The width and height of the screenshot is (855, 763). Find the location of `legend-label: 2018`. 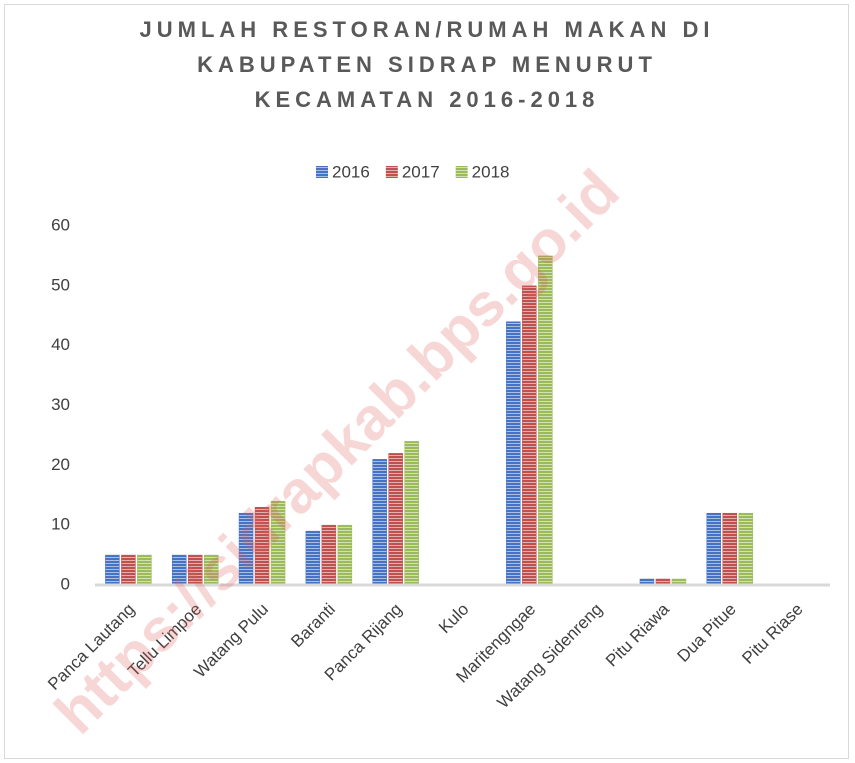

legend-label: 2018 is located at coordinates (491, 171).